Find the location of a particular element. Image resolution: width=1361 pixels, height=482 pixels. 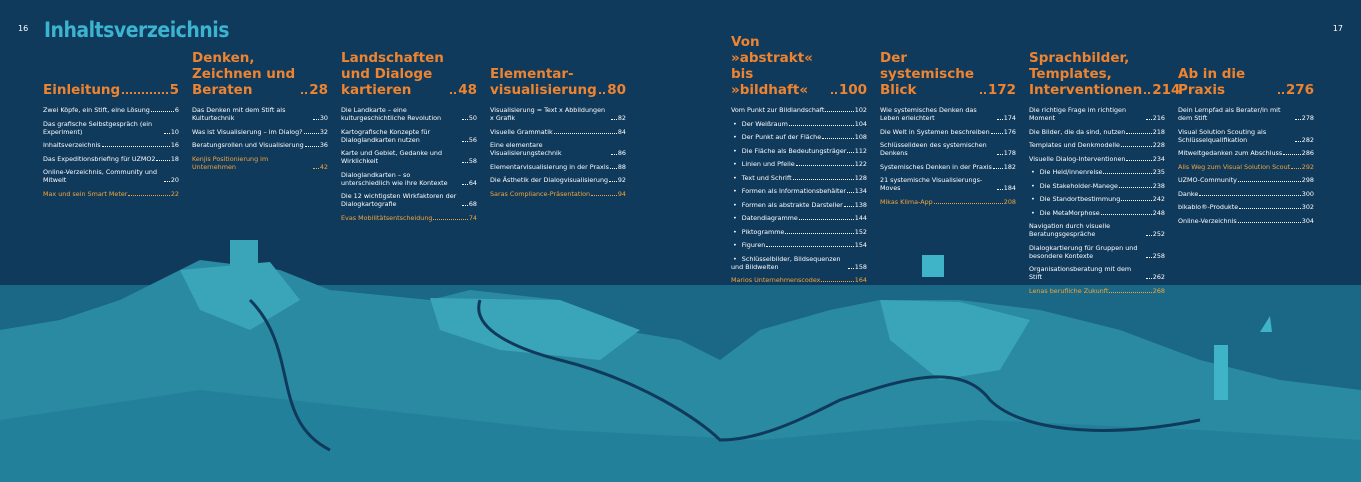

toc-entry: Lenas berufliche Zukunft 268 is located at coordinates (1097, 291).